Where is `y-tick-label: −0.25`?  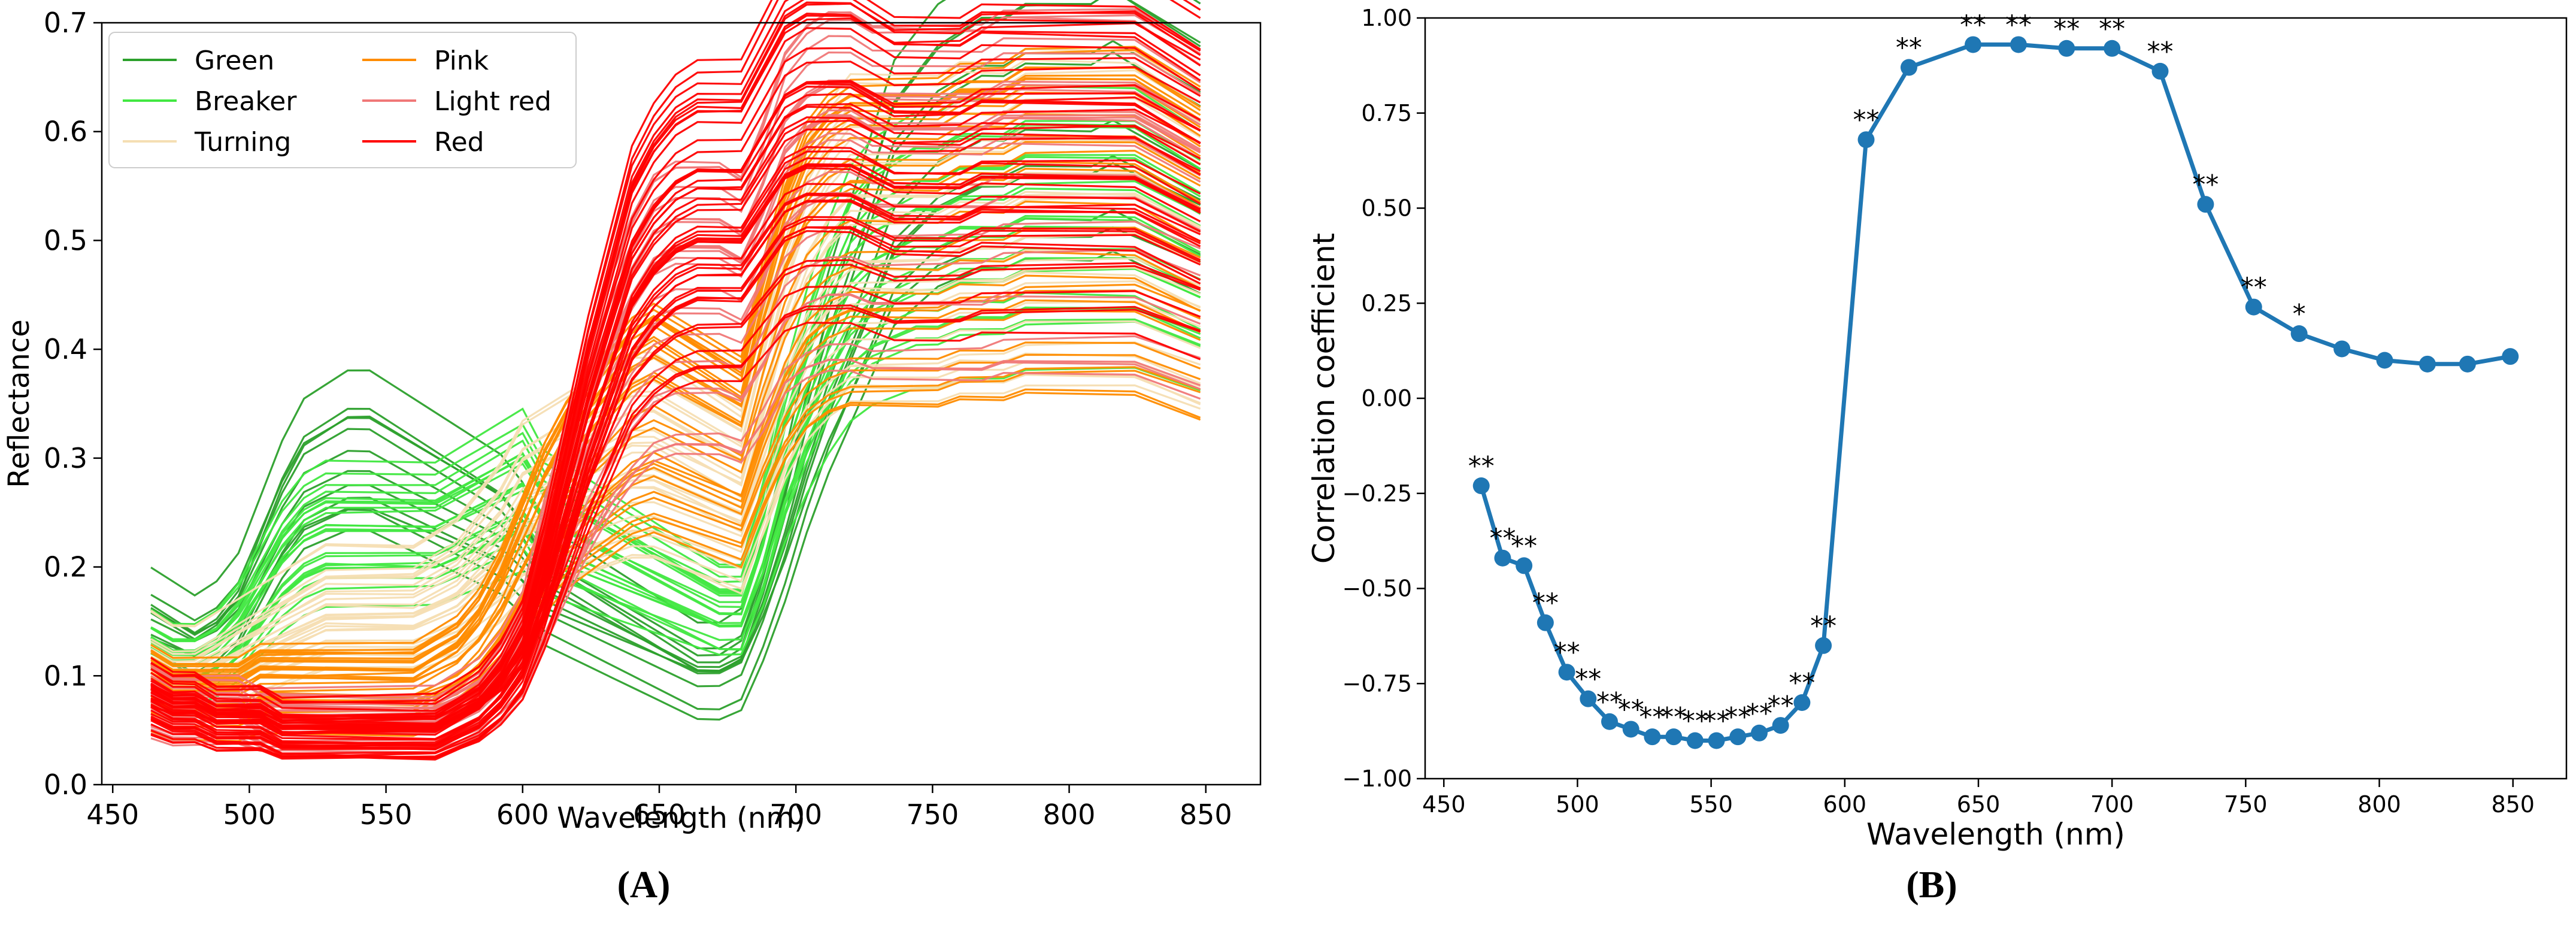 y-tick-label: −0.25 is located at coordinates (1377, 493).